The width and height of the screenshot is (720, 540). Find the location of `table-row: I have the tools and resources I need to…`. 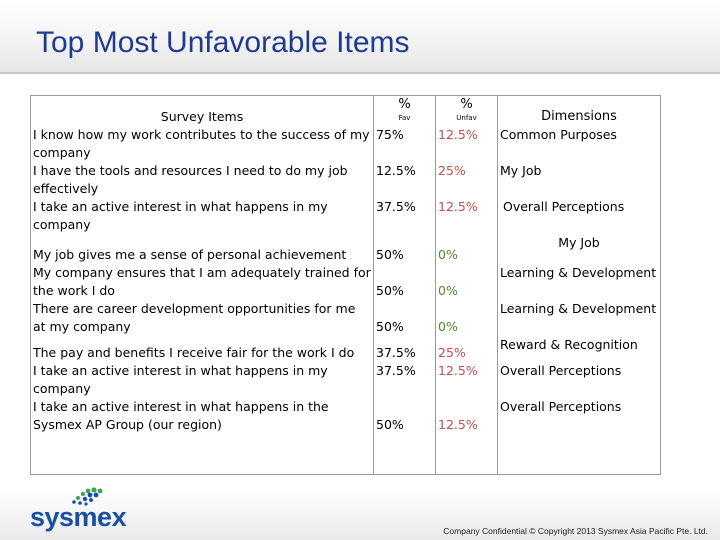

table-row: I have the tools and resources I need to… is located at coordinates (345, 180).